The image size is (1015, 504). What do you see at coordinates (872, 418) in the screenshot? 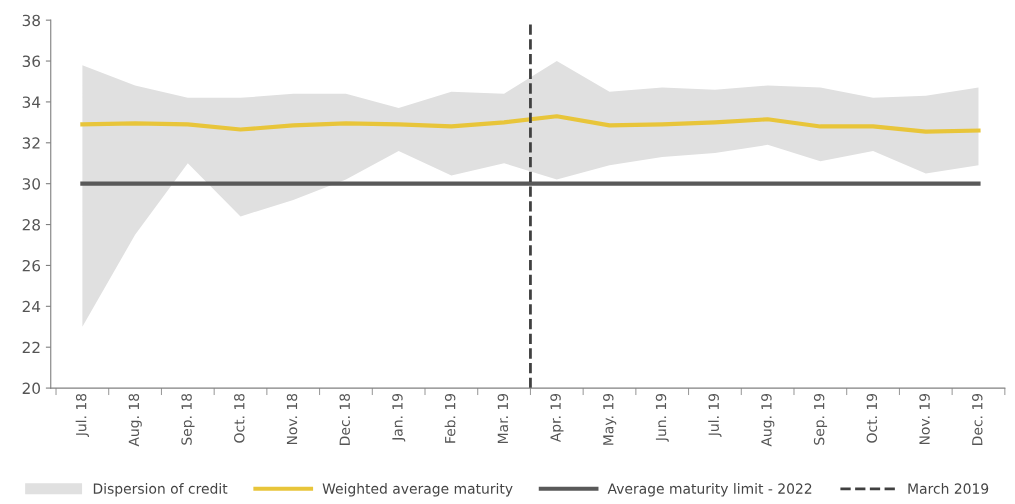
I see `x-tick-label: Oct. 19` at bounding box center [872, 418].